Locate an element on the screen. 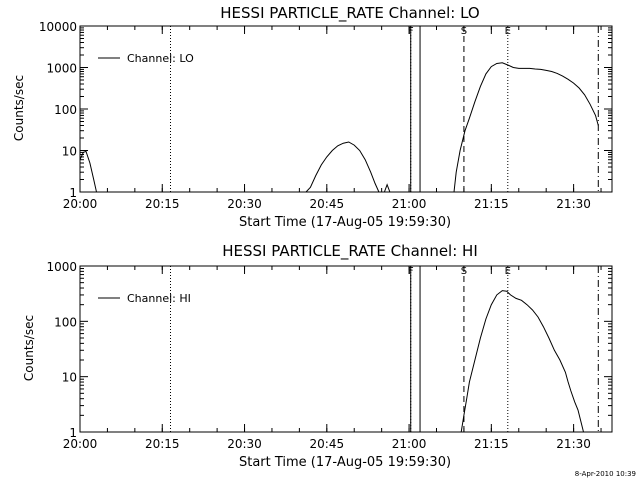 This screenshot has width=640, height=480. chart-title: HESSI PARTICLE_RATE Channel: LO is located at coordinates (349, 13).